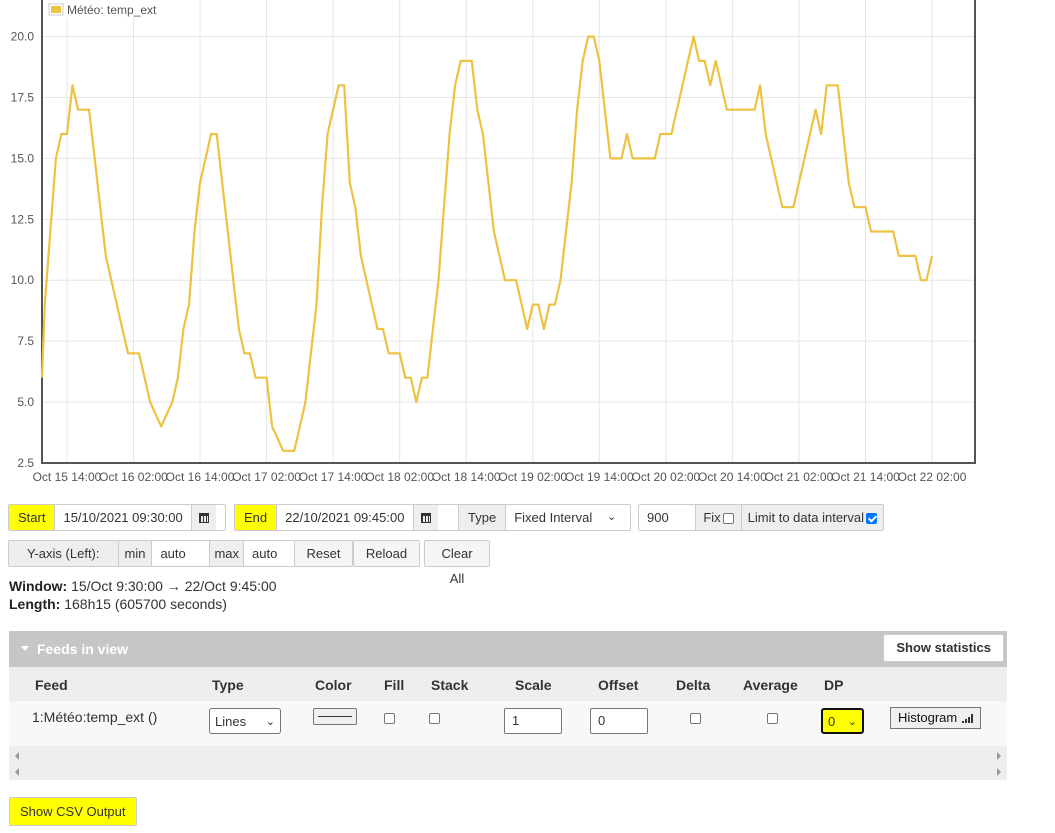 This screenshot has width=1055, height=833. I want to click on fill-checkbox, so click(389, 718).